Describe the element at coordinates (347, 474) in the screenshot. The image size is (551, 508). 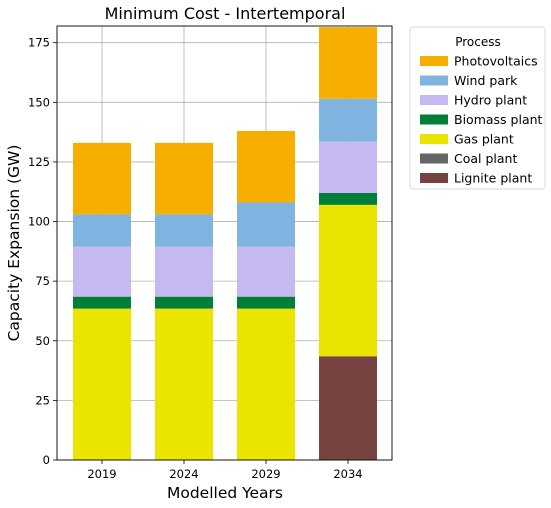
I see `x-tick-label: 2034` at that location.